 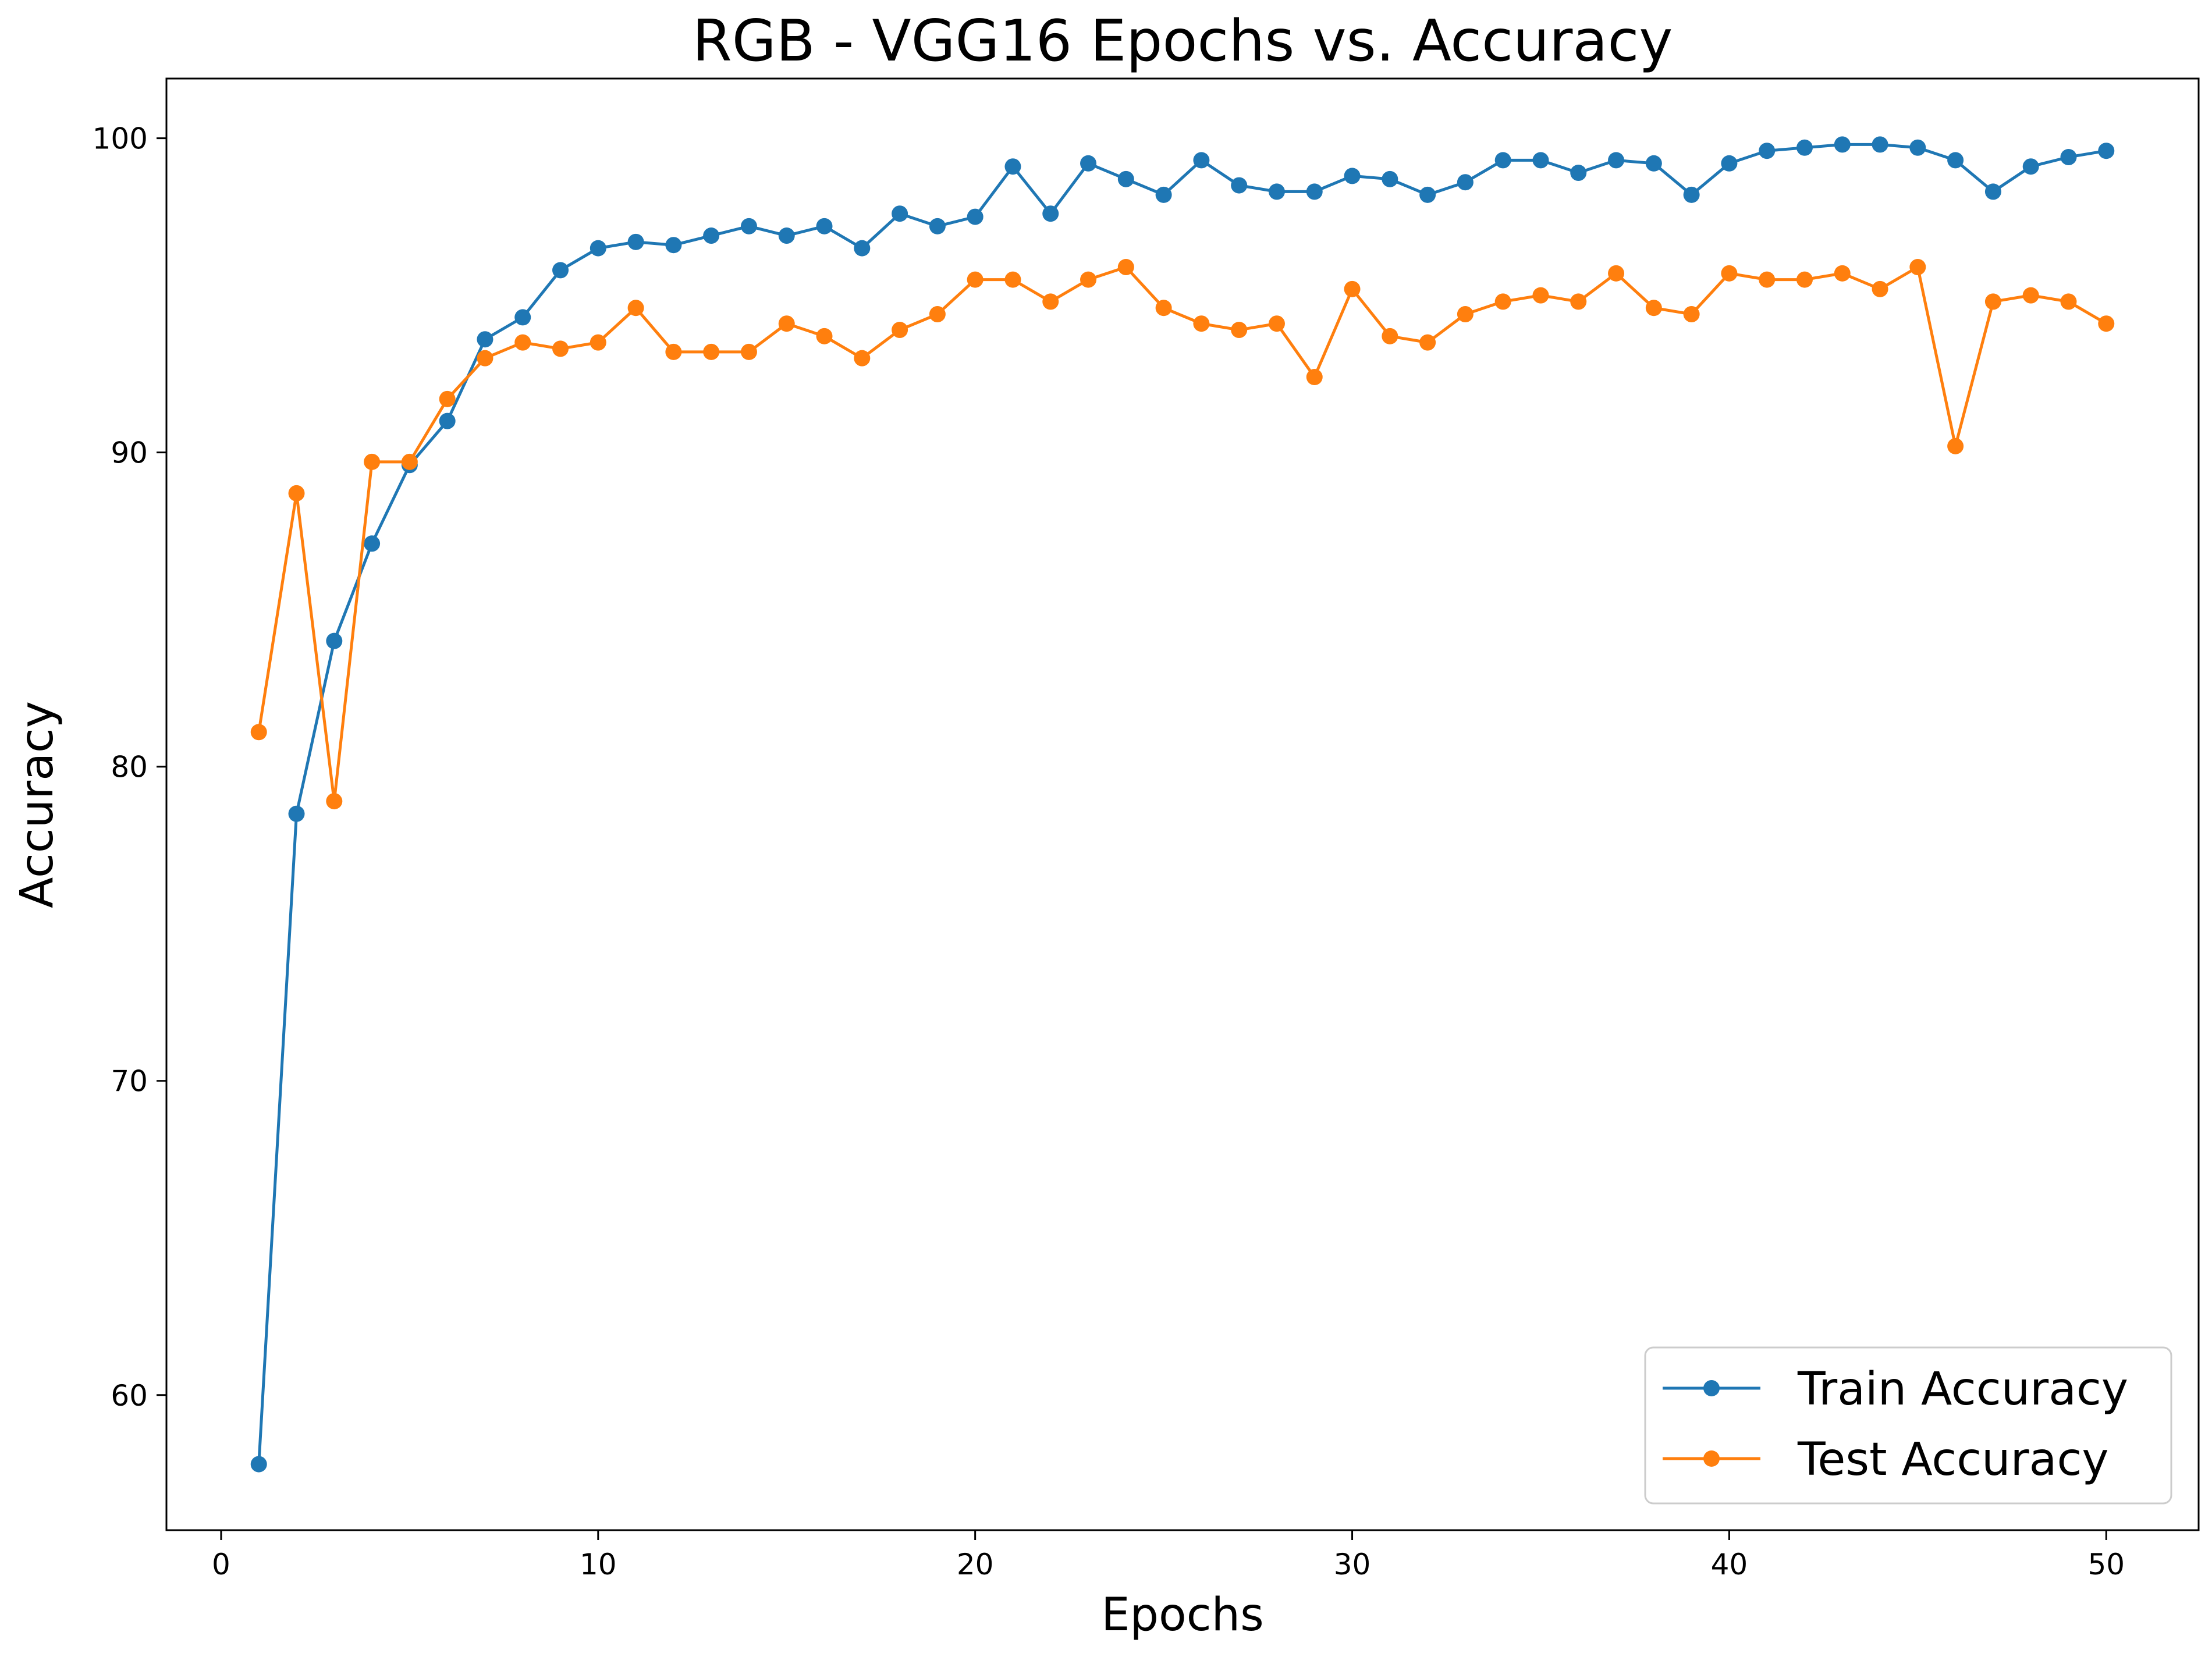 What do you see at coordinates (129, 1396) in the screenshot?
I see `y-tick-label: 60` at bounding box center [129, 1396].